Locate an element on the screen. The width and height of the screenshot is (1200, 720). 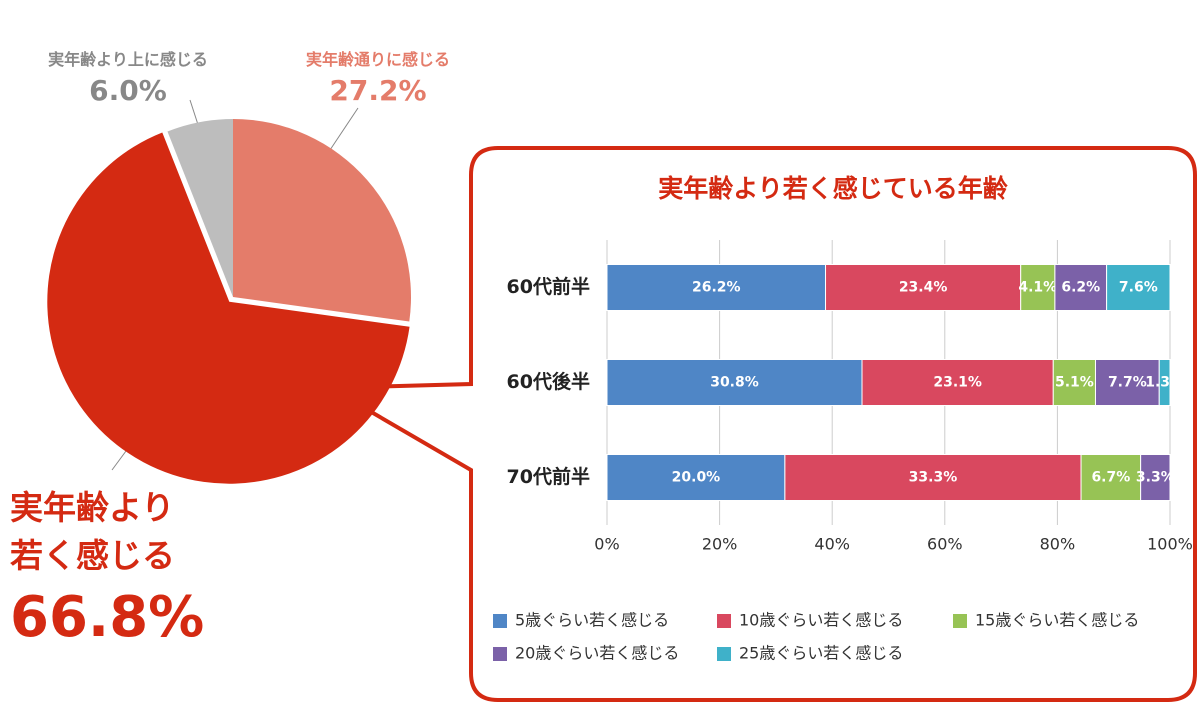
x-tick-label: 60% is located at coordinates (945, 544).